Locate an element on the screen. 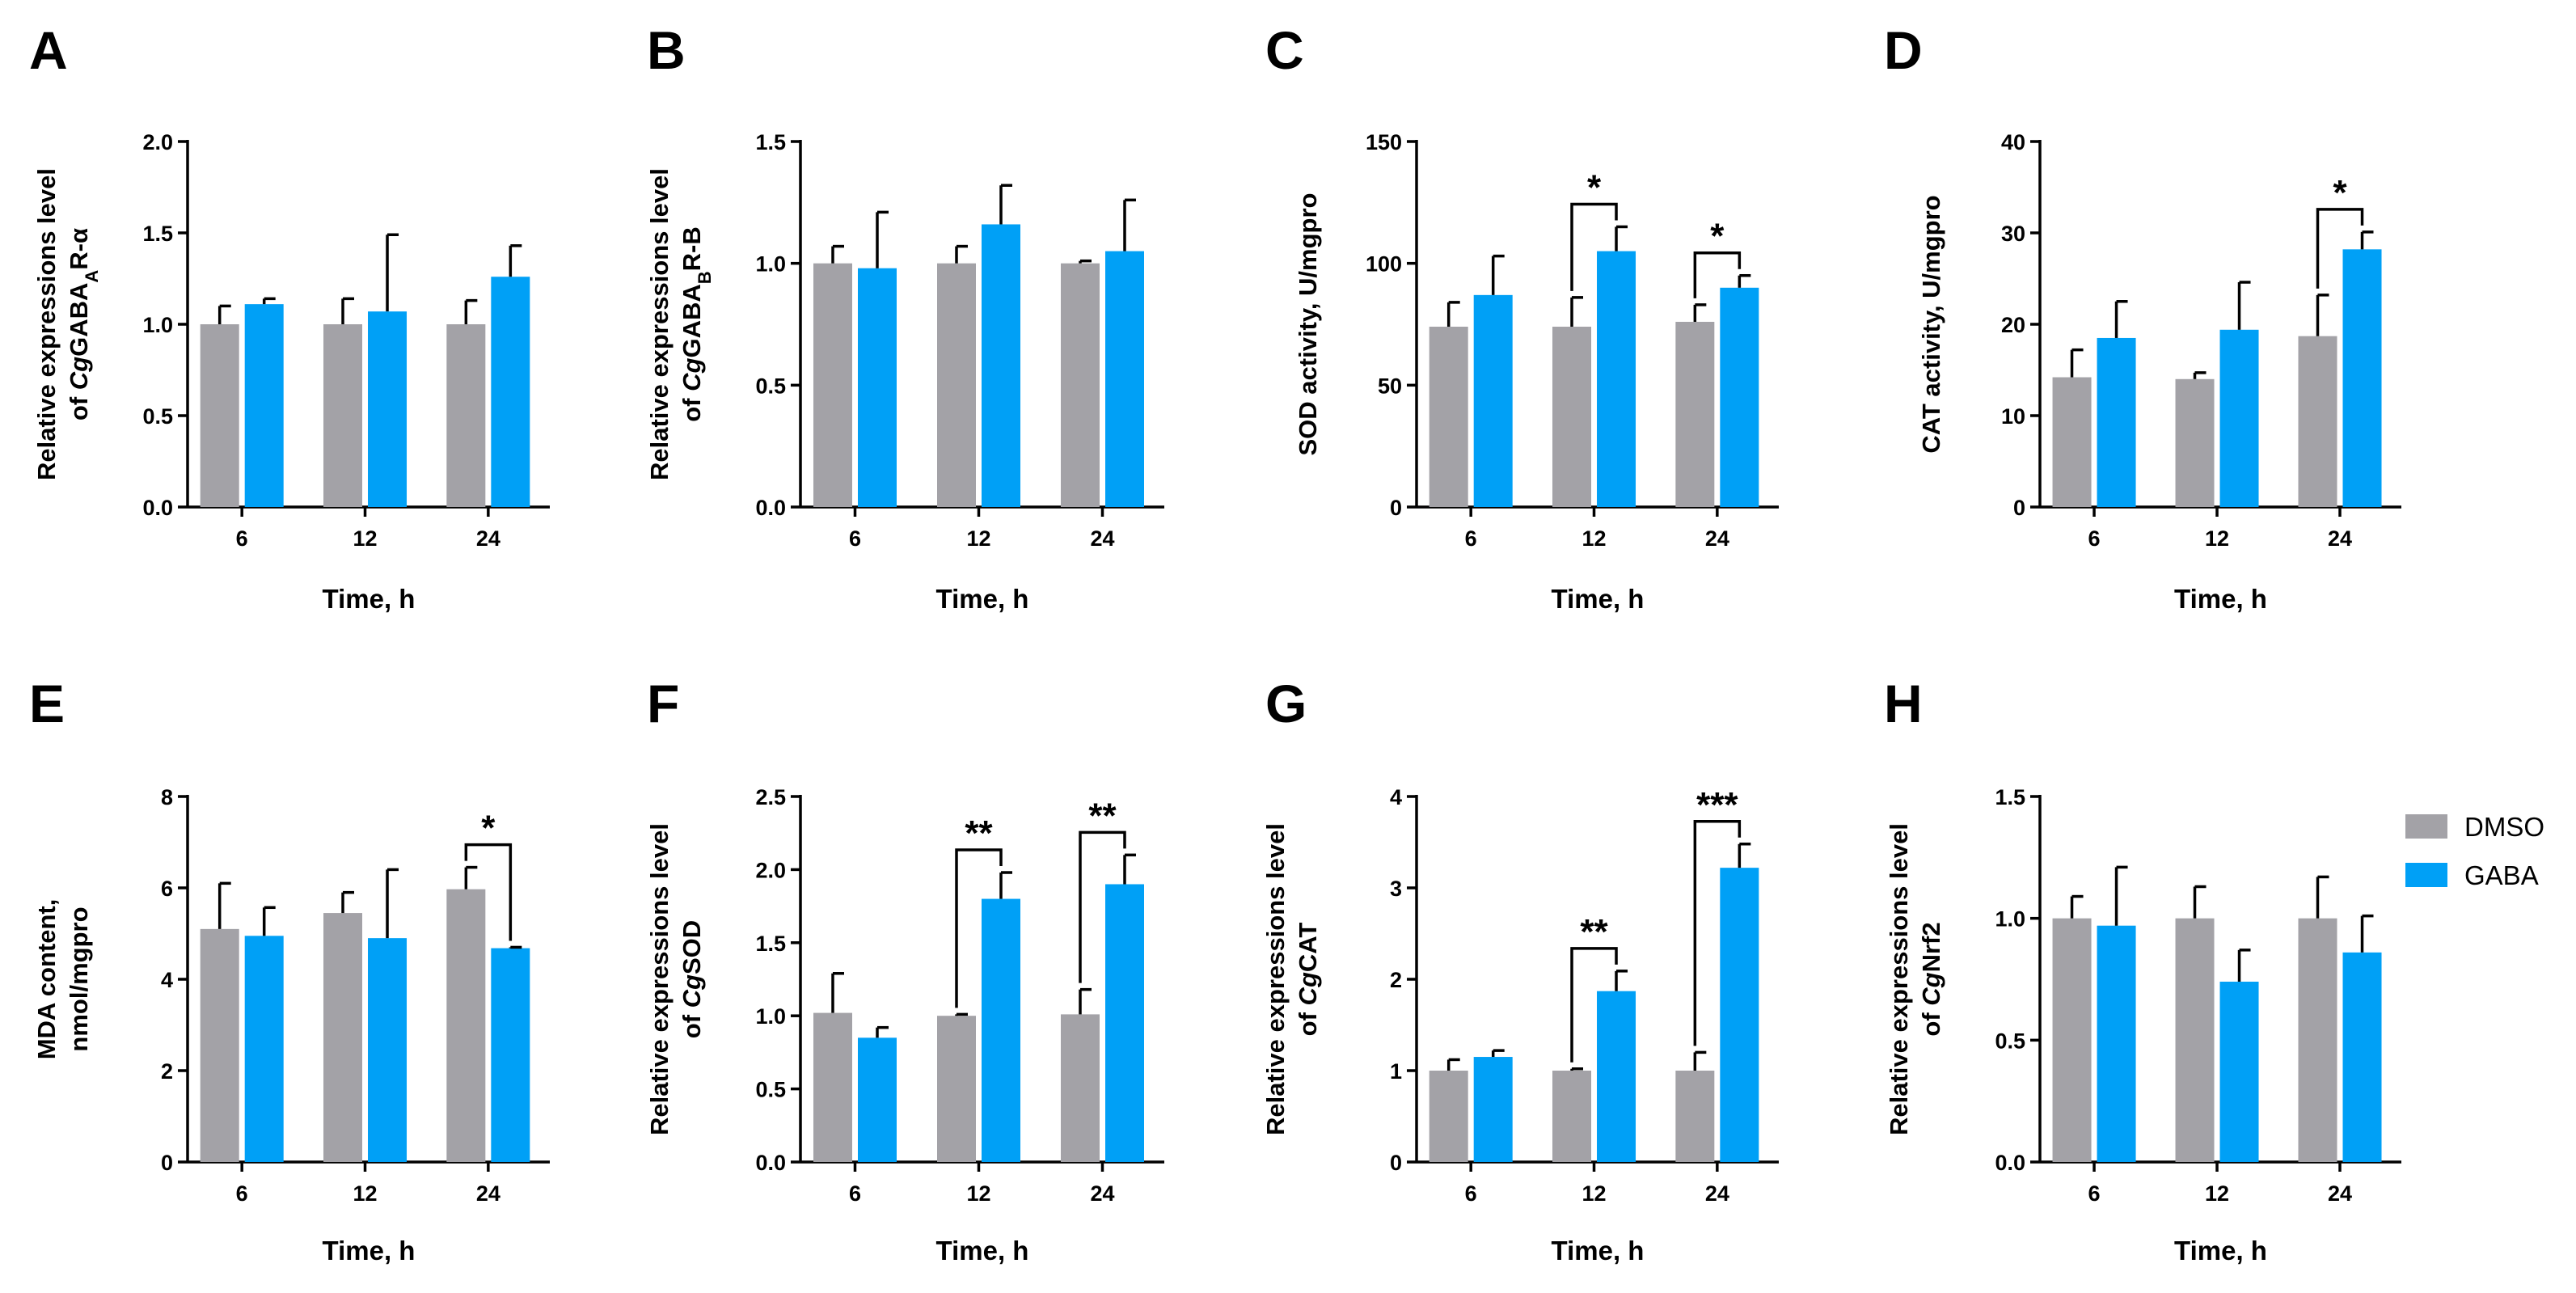  x-tick-label-b-1: 12 is located at coordinates (978, 538).